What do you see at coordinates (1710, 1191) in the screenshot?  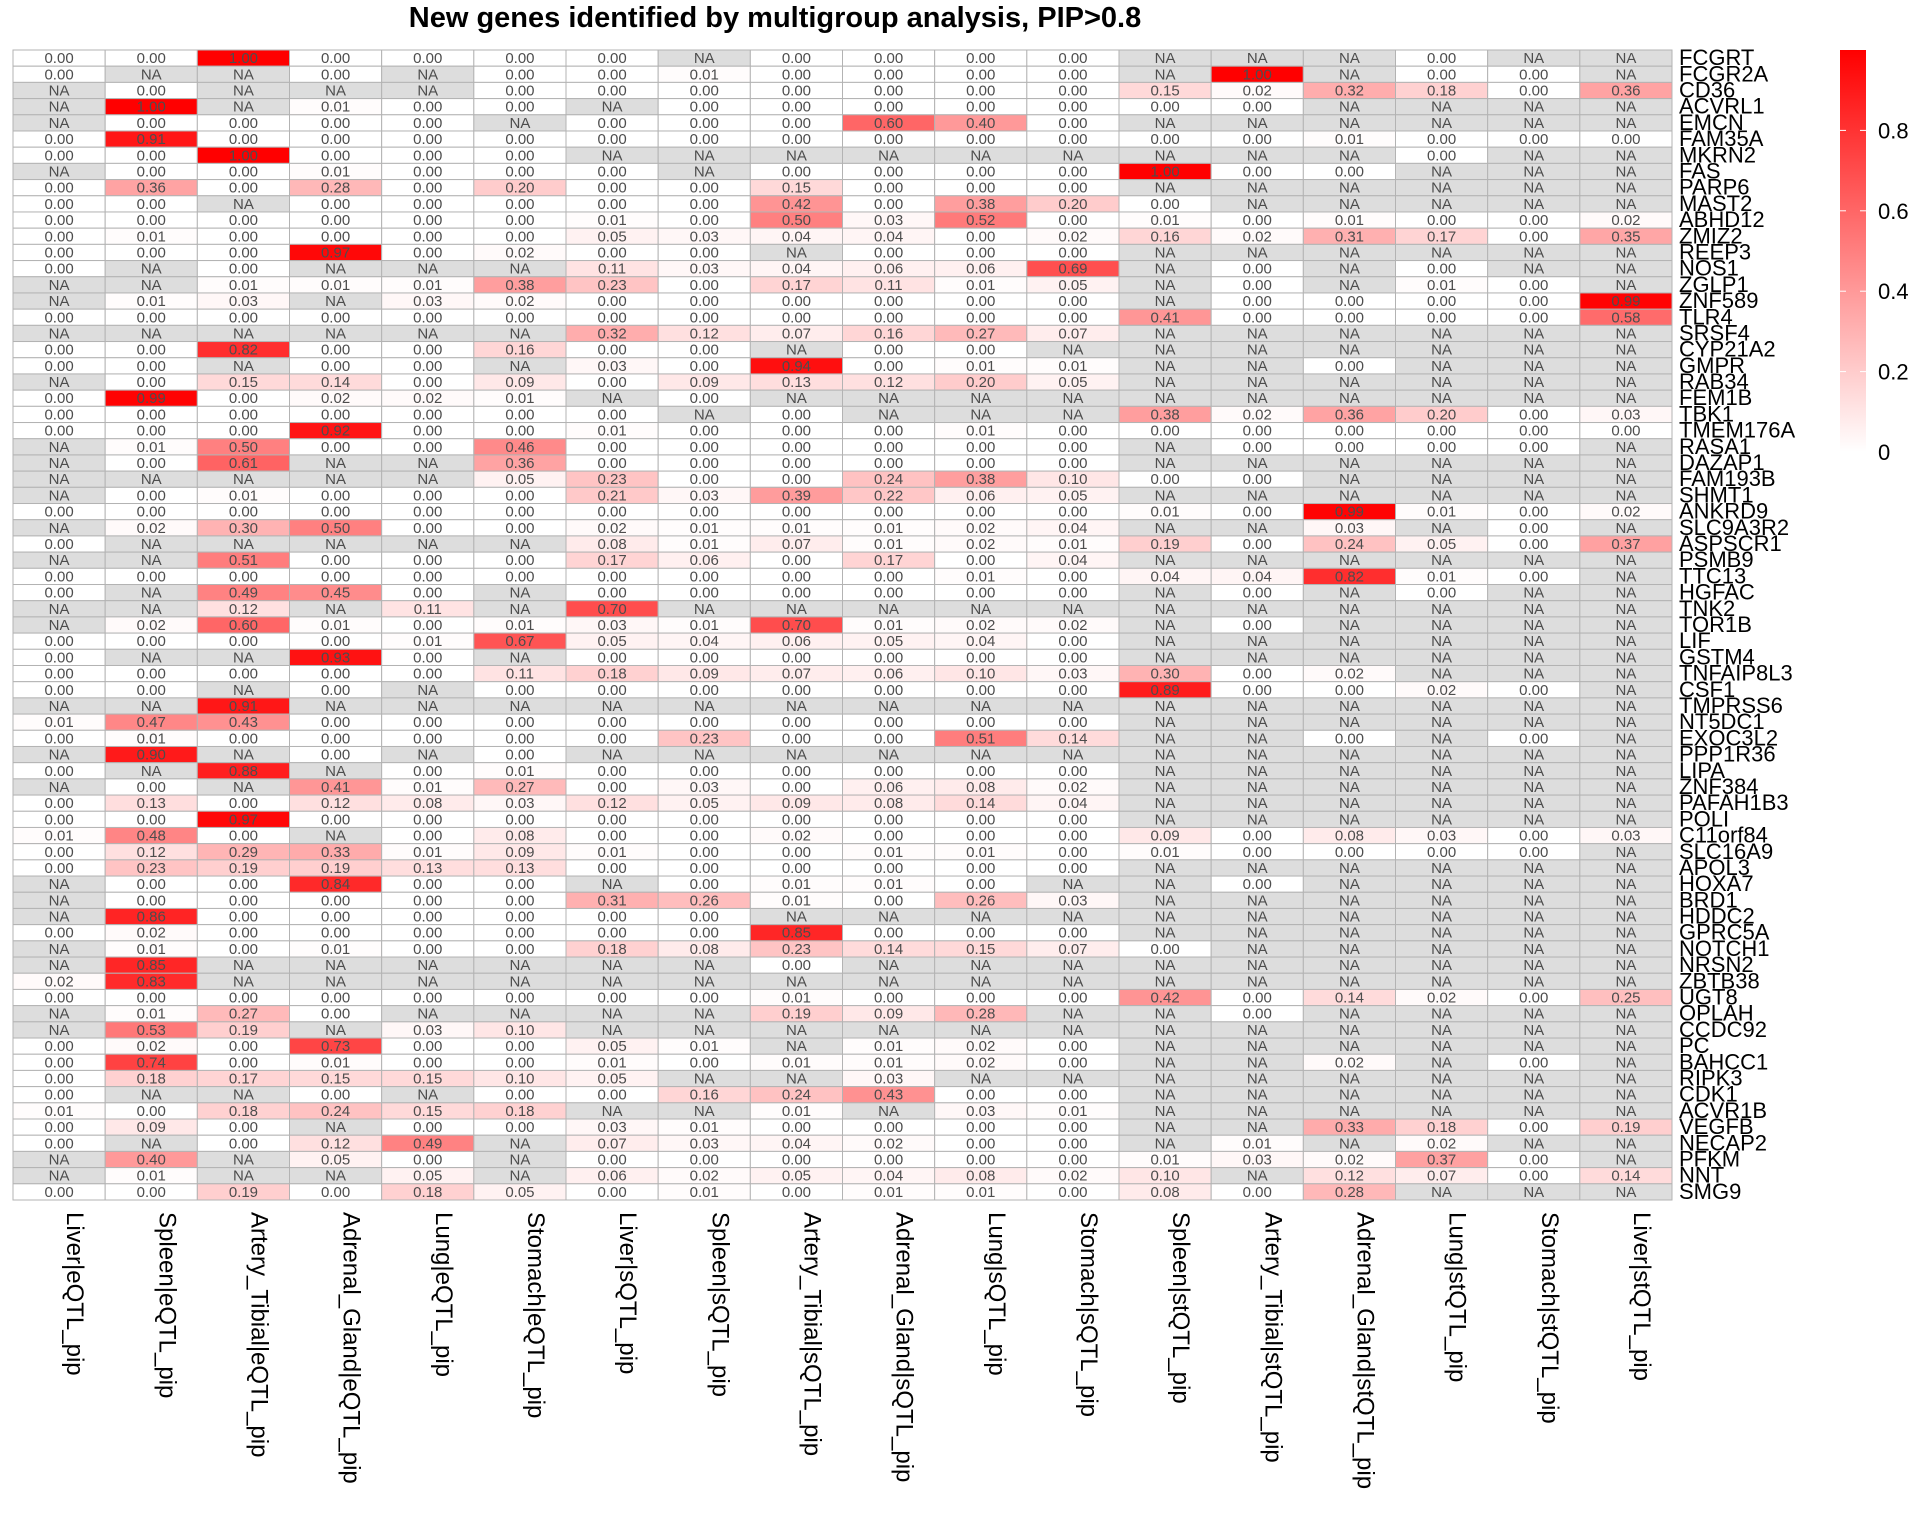 I see `row-label: SMG9` at bounding box center [1710, 1191].